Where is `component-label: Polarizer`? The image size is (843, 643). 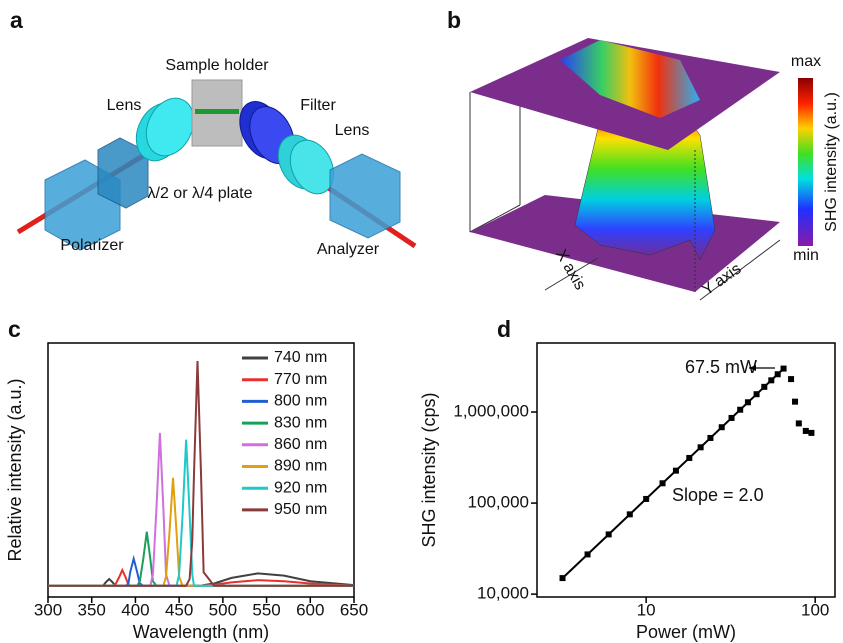 component-label: Polarizer is located at coordinates (92, 245).